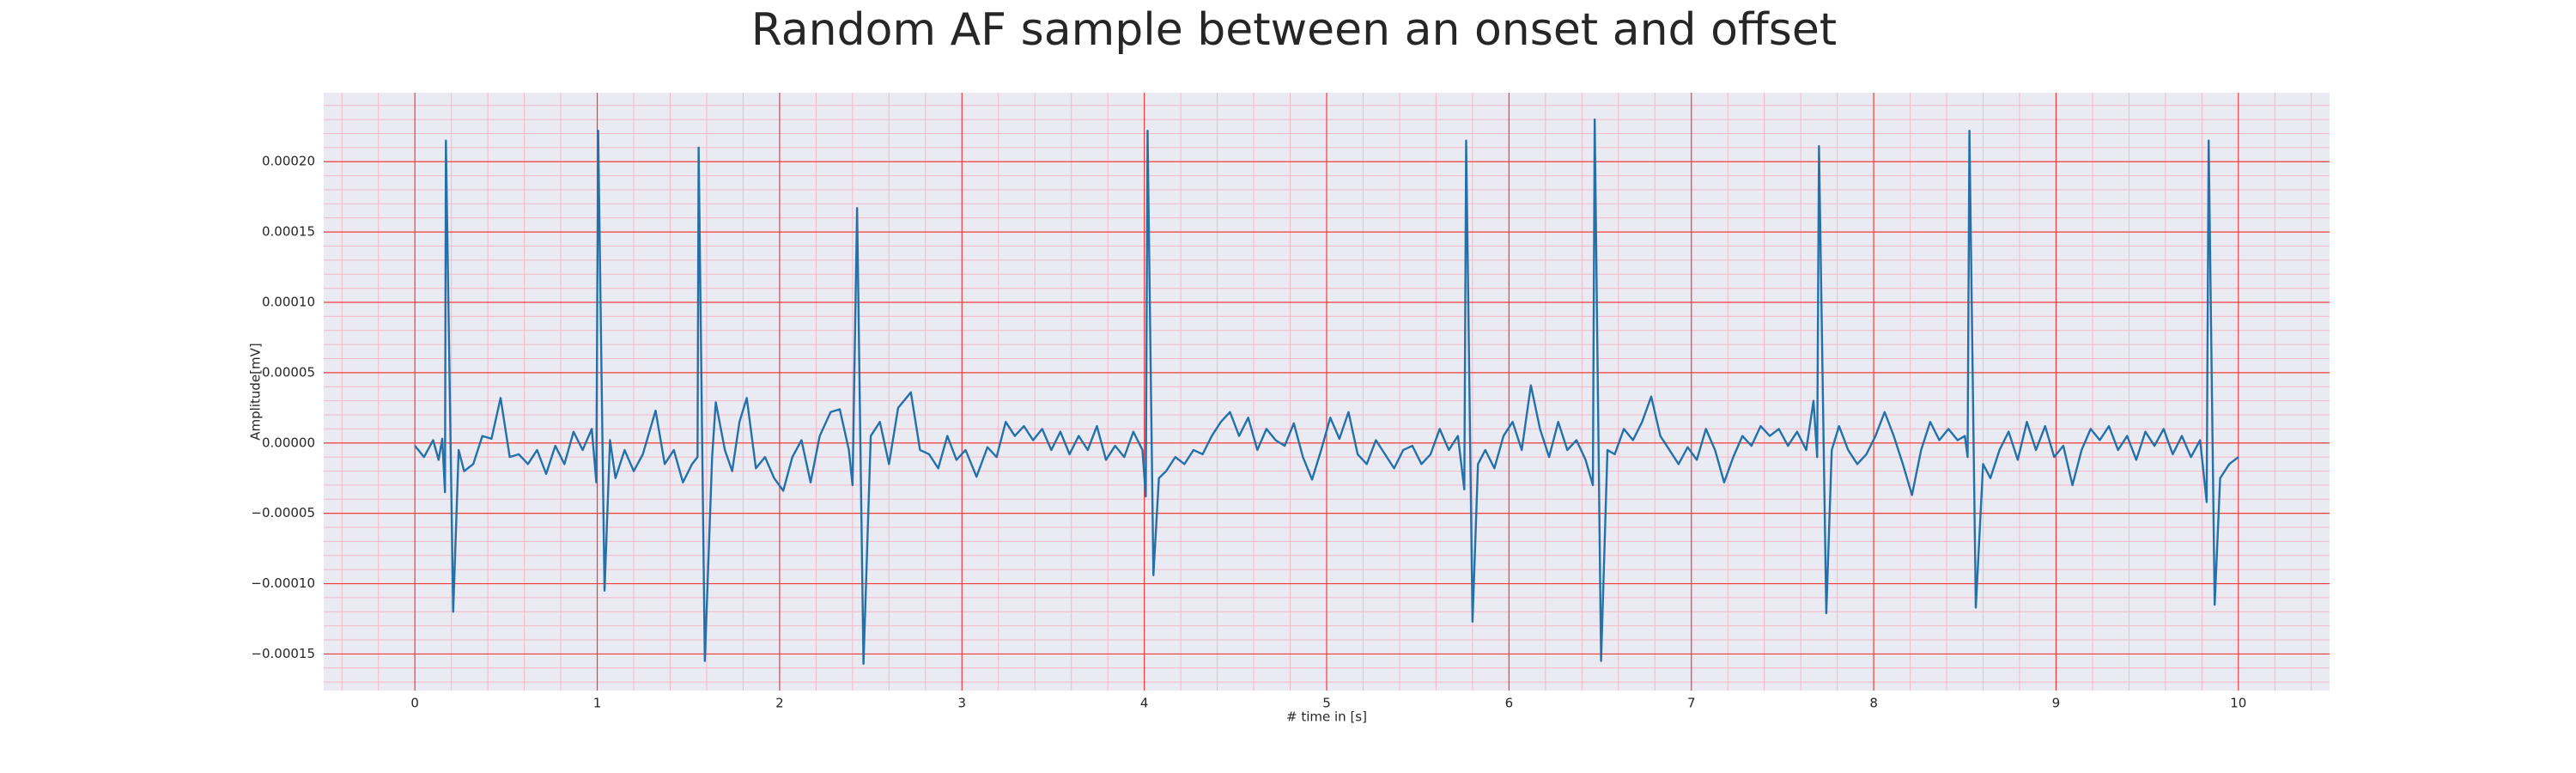  I want to click on y-tick-label: 0.00005, so click(289, 372).